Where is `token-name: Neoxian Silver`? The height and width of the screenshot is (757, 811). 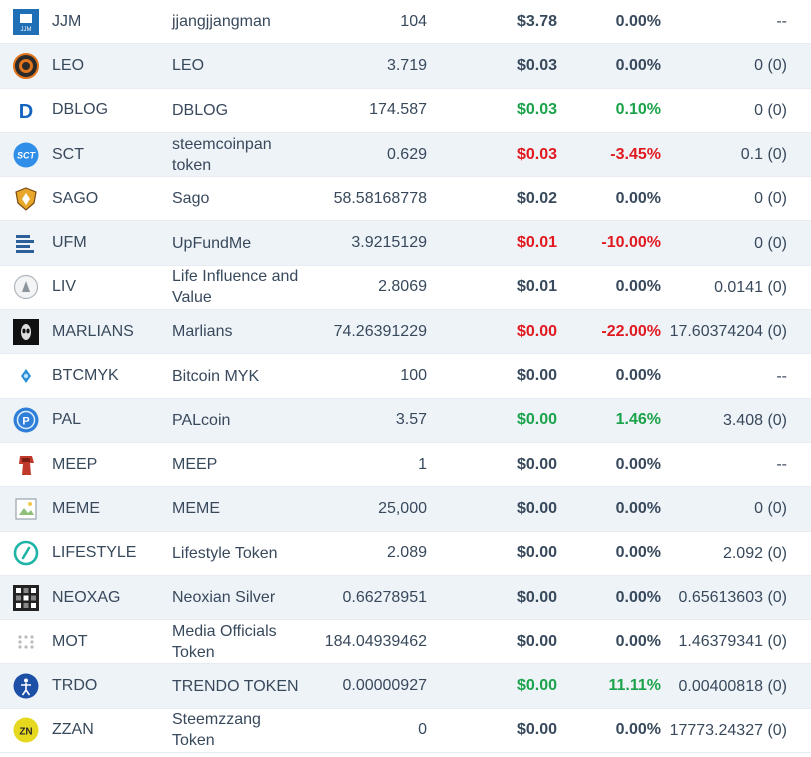 token-name: Neoxian Silver is located at coordinates (224, 597).